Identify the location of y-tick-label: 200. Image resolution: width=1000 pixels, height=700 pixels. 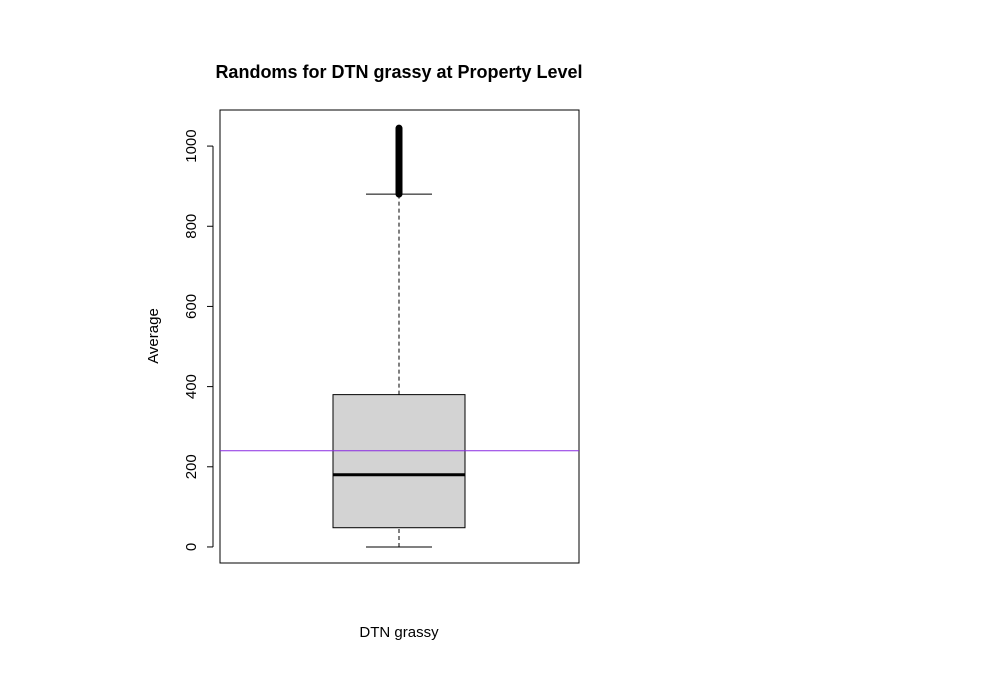
(191, 466).